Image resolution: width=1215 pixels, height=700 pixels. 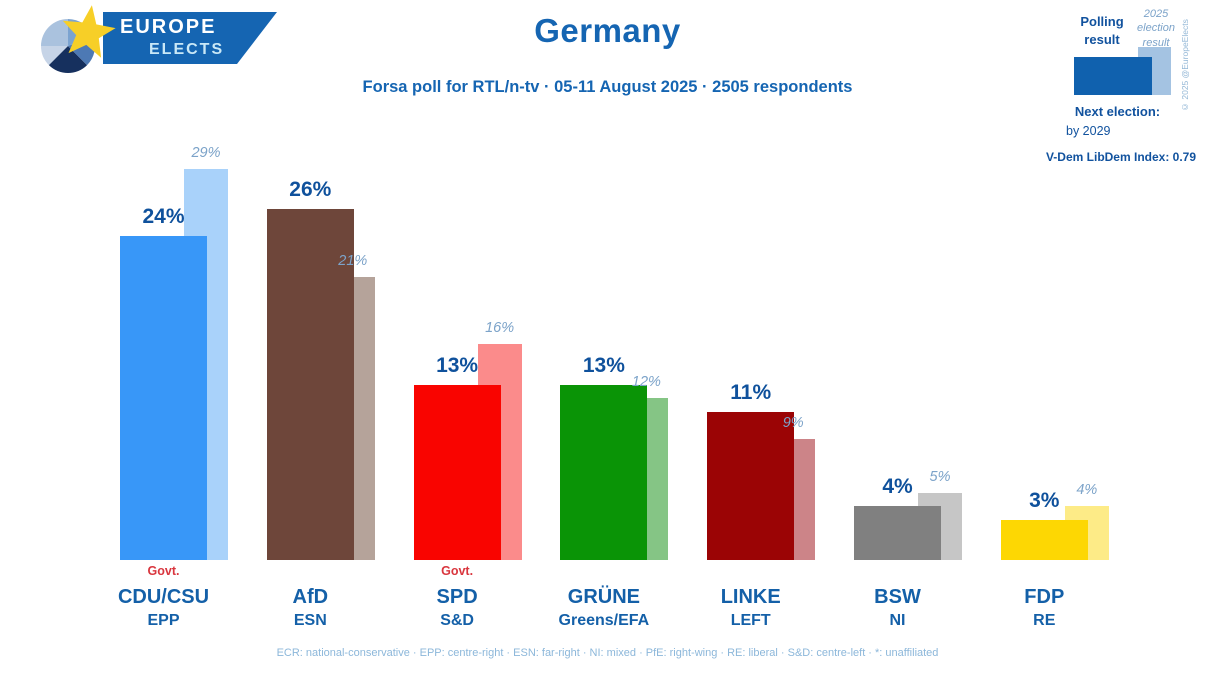 What do you see at coordinates (604, 620) in the screenshot?
I see `party-group-label: Greens/EFA` at bounding box center [604, 620].